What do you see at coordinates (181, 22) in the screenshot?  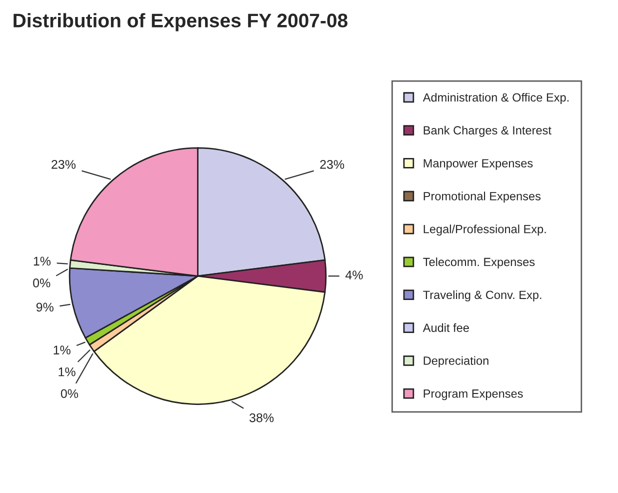 I see `chart-title: Distribution of Expenses FY 2007-08` at bounding box center [181, 22].